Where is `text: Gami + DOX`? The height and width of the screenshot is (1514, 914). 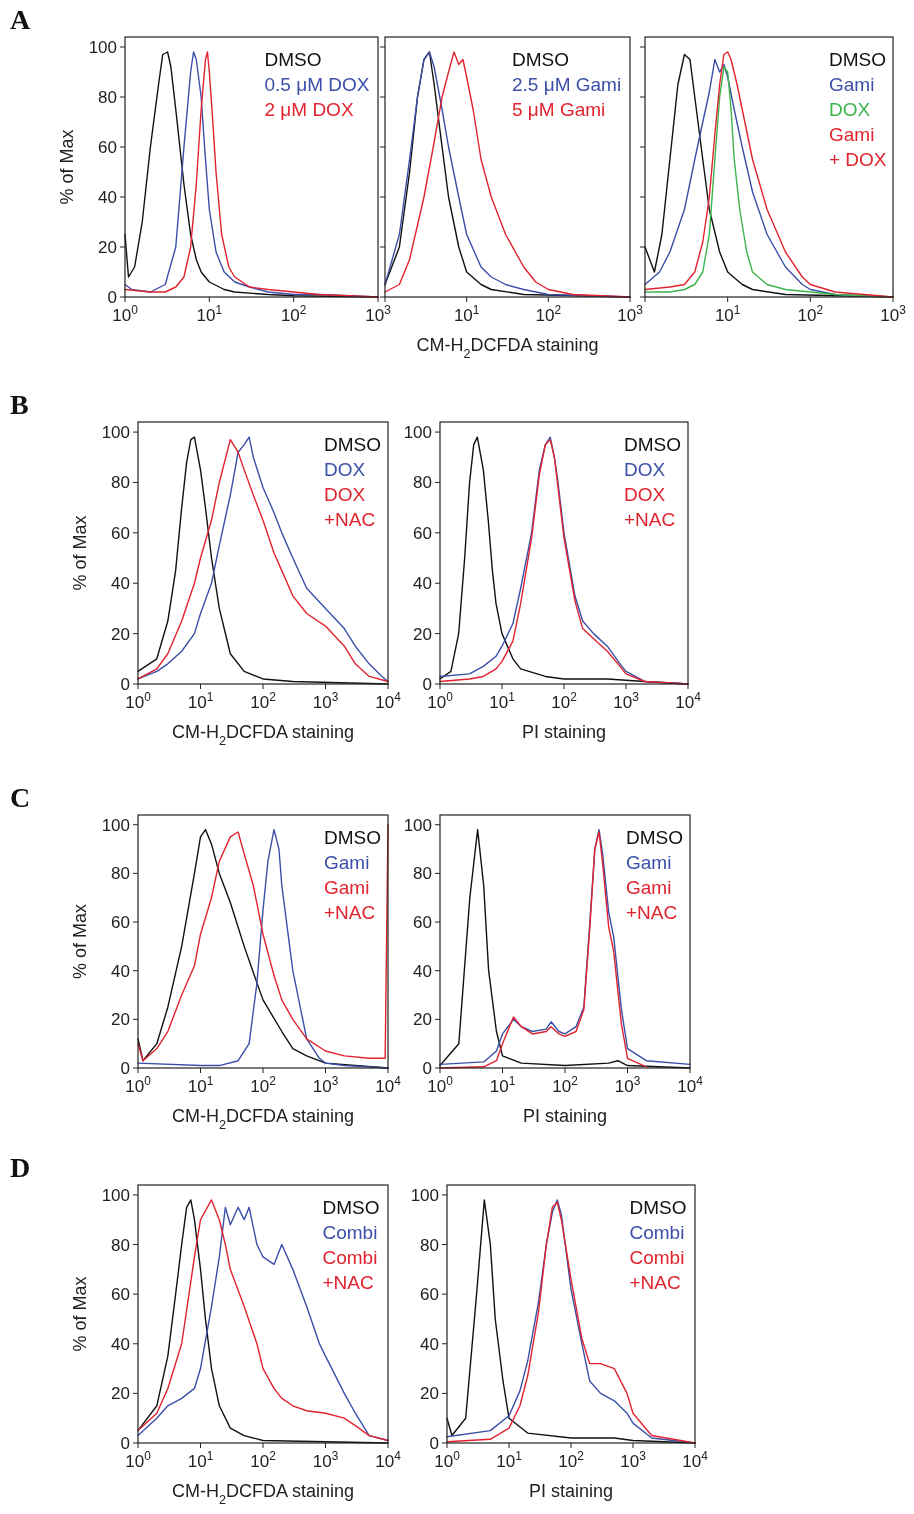
text: Gami + DOX is located at coordinates (858, 147).